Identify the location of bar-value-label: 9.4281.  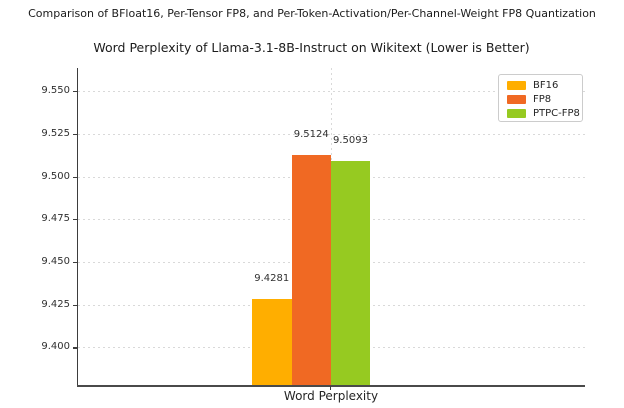
(272, 279).